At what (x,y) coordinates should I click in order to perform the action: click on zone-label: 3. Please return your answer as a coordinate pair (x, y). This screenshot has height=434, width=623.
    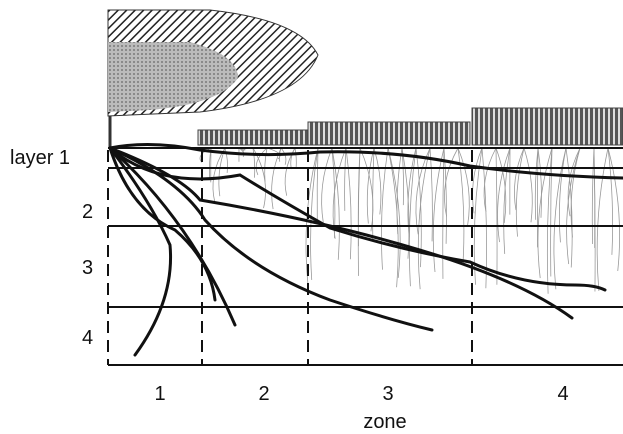
    Looking at the image, I should click on (387, 394).